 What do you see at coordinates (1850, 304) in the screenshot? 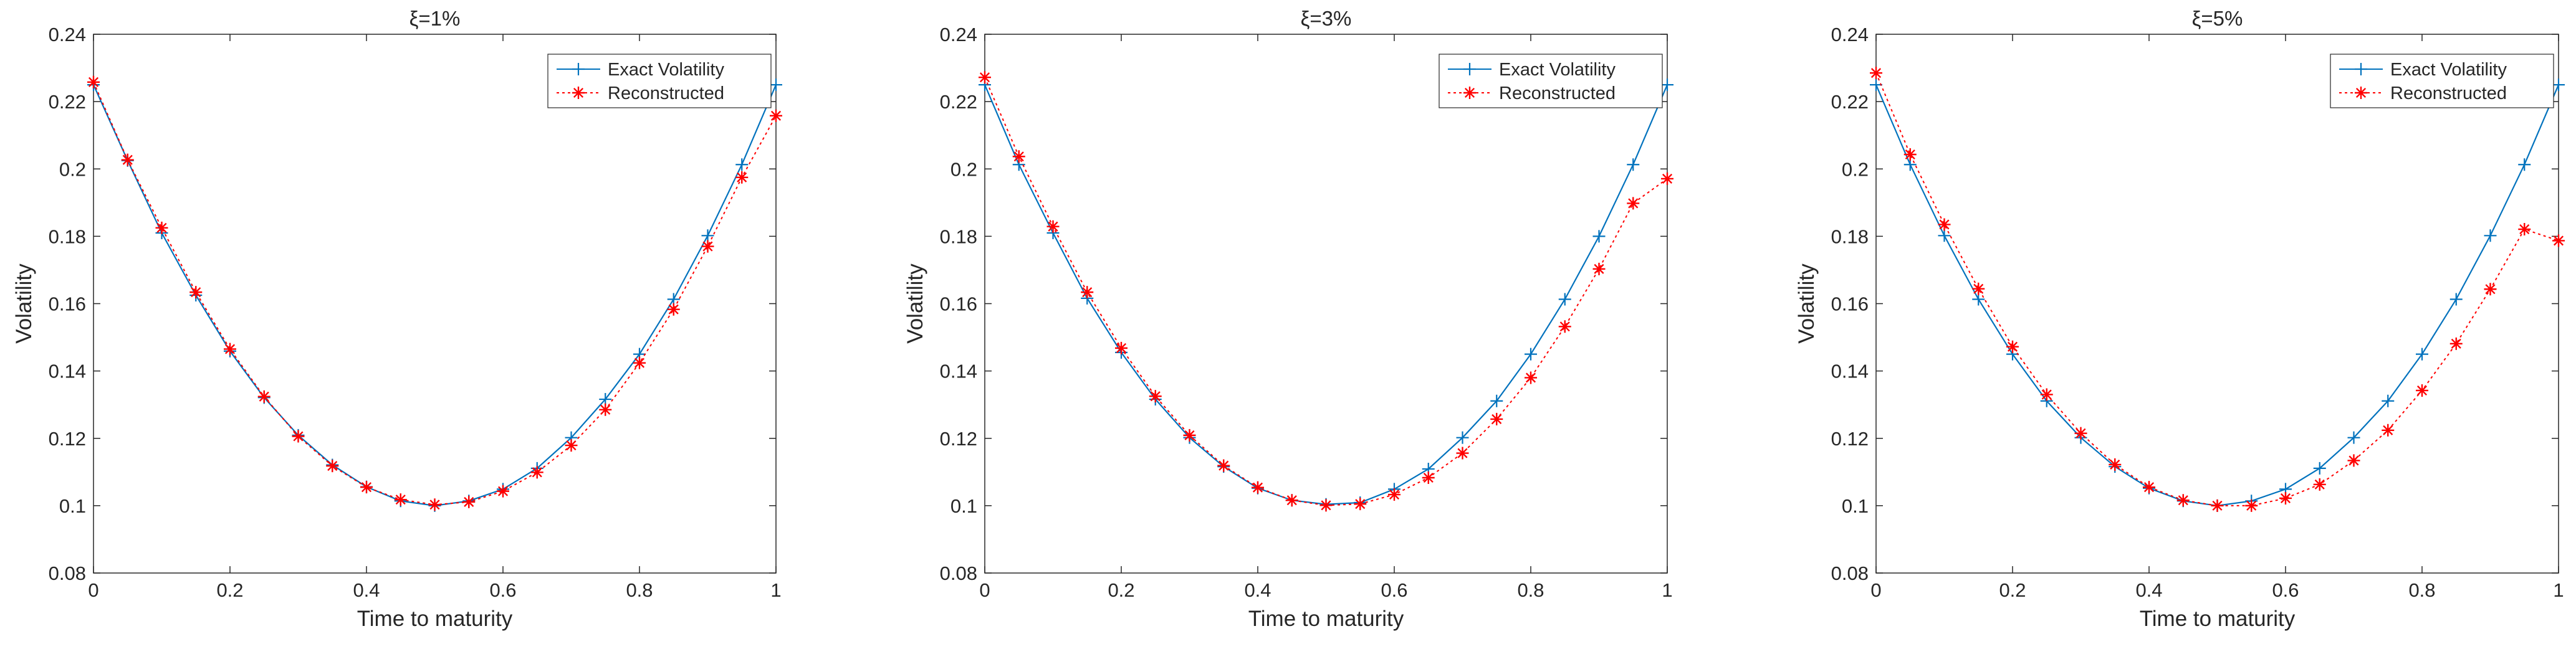
I see `y-tick-label: 0.16` at bounding box center [1850, 304].